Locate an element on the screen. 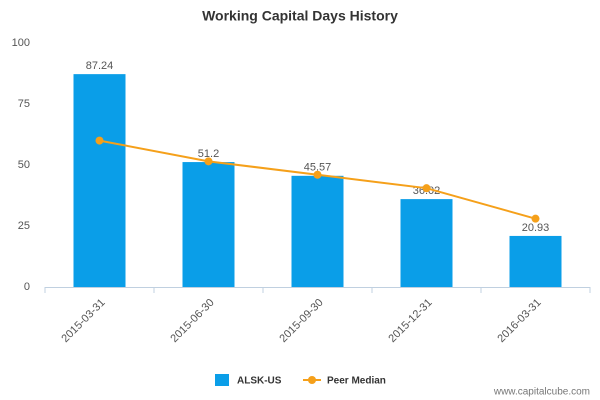 This screenshot has height=400, width=600. chart-title: Working Capital Days History is located at coordinates (300, 16).